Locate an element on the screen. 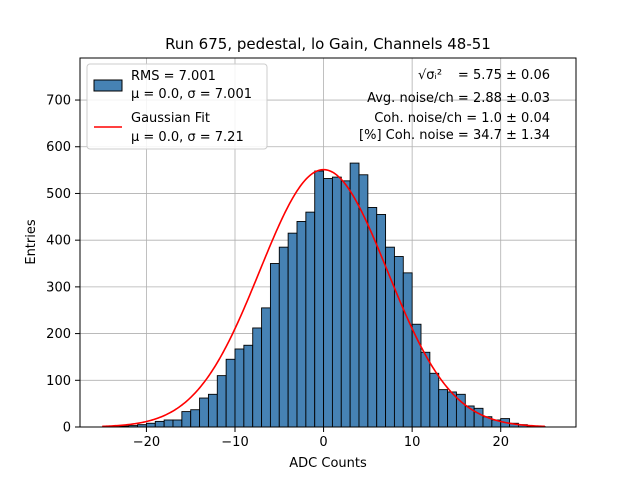 The height and width of the screenshot is (480, 640). annotation-sqrt-value: = 5.75 ± 0.06 is located at coordinates (504, 75).